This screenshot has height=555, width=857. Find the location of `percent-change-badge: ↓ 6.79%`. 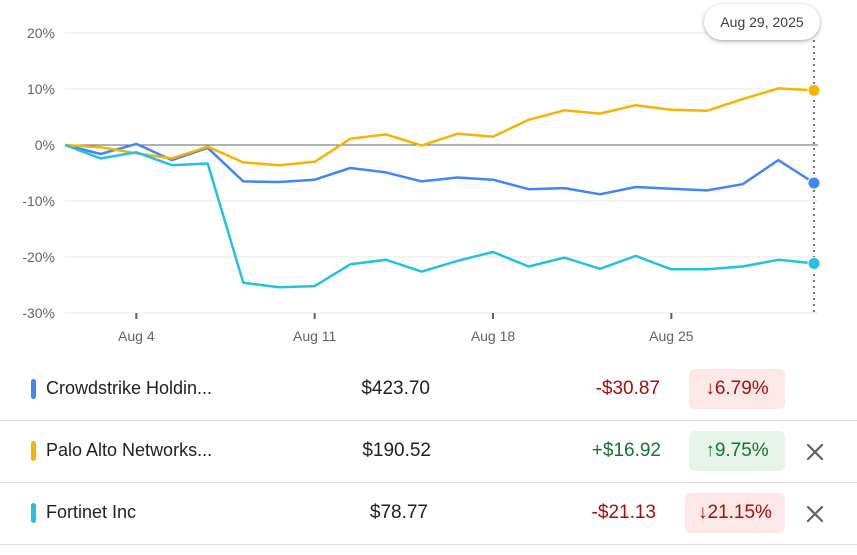

percent-change-badge: ↓ 6.79% is located at coordinates (737, 389).